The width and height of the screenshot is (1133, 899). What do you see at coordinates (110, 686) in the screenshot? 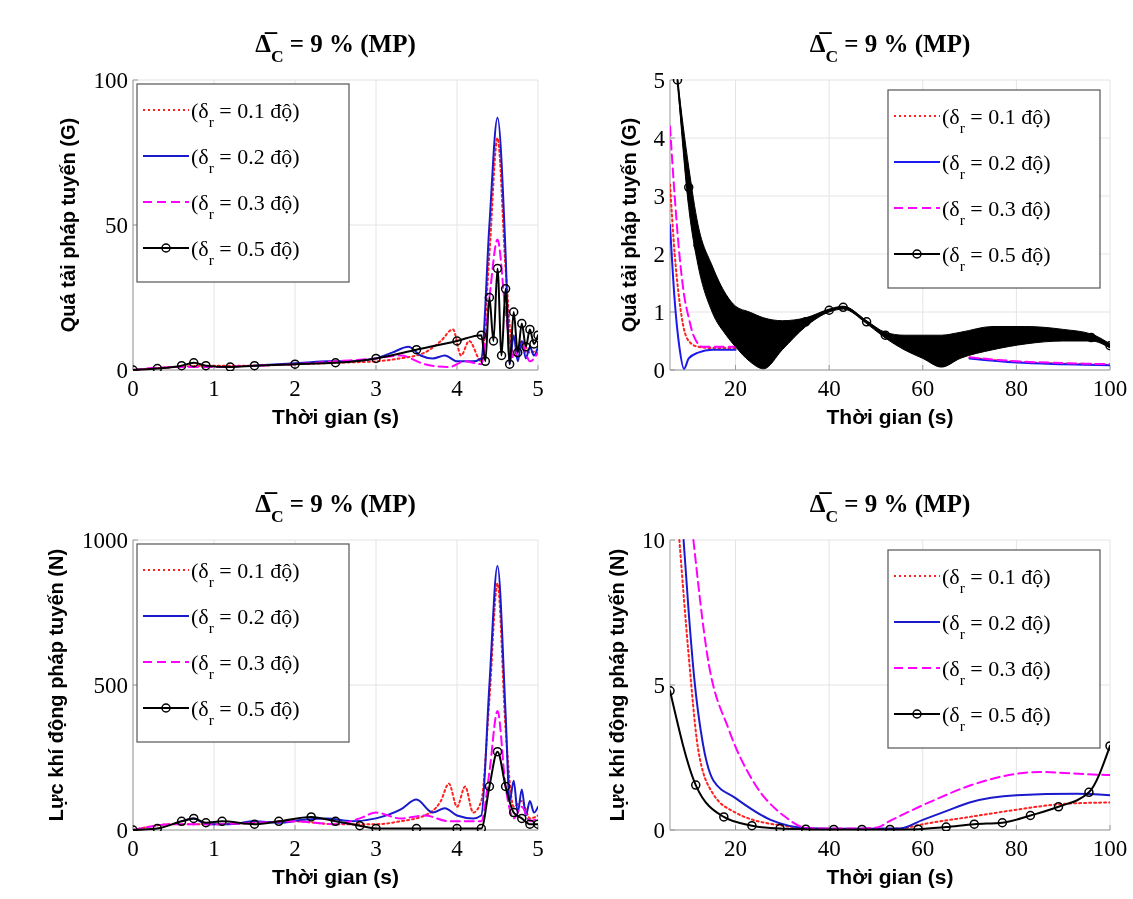
I see `y-tick-label: 500` at bounding box center [110, 686].